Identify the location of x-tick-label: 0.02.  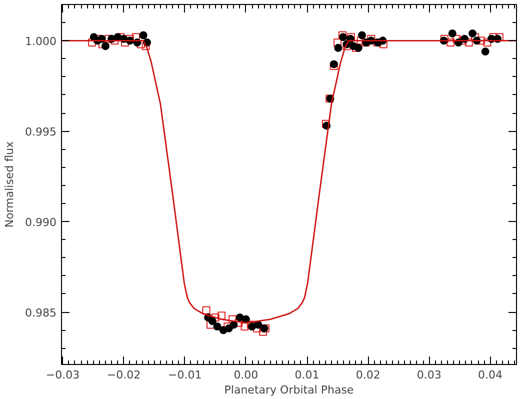
(368, 375).